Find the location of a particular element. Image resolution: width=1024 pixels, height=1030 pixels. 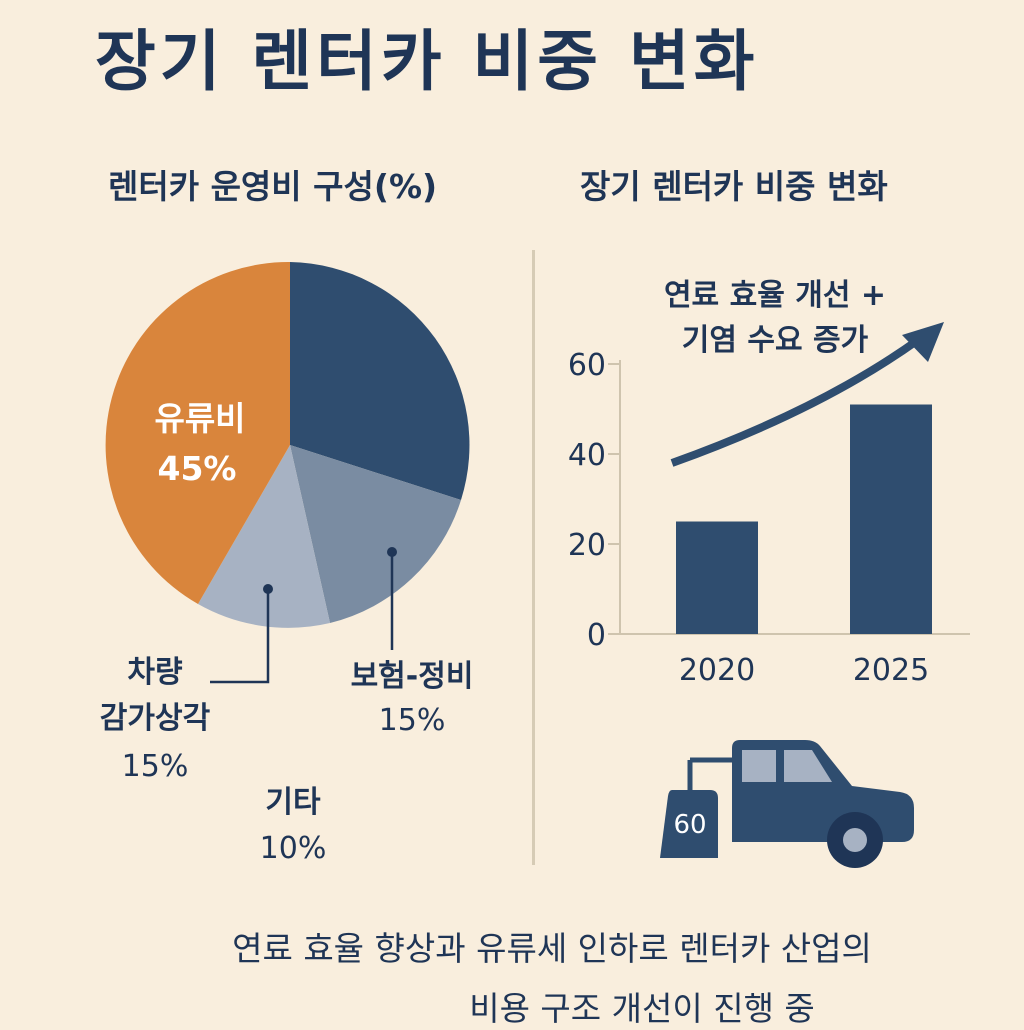

pie-label-depreciation-line1: 차량 is located at coordinates (155, 672).